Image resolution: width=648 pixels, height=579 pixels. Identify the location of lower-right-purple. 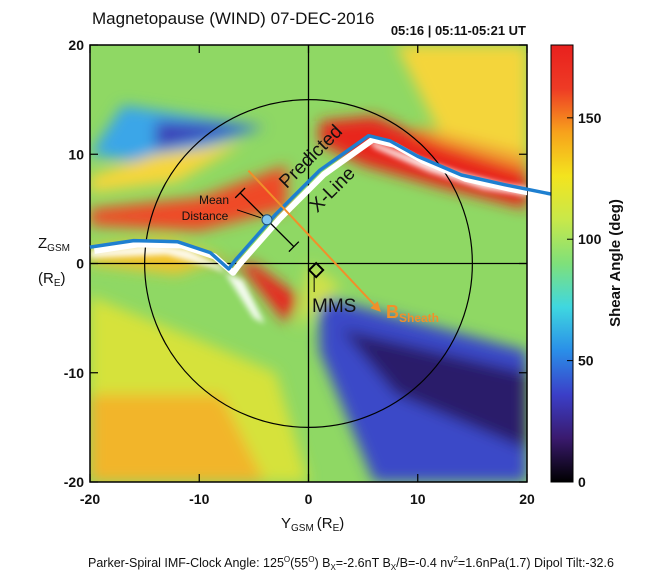
(434, 389).